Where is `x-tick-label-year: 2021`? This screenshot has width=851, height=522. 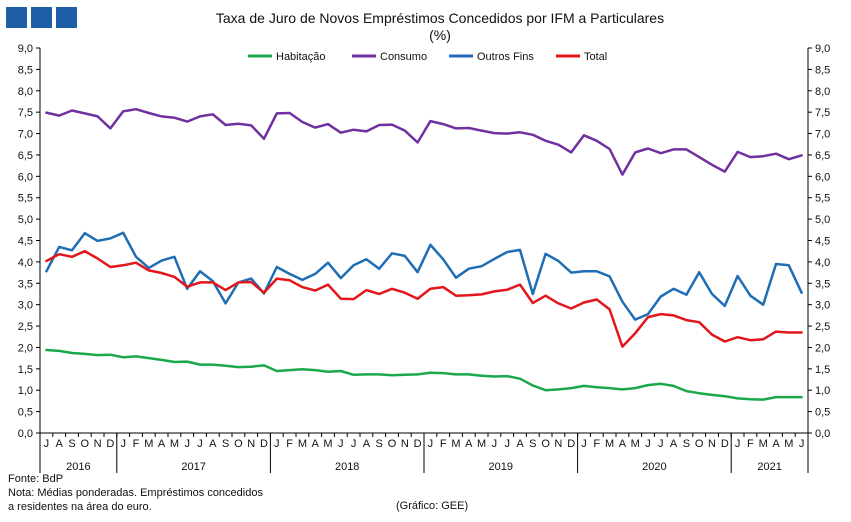 x-tick-label-year: 2021 is located at coordinates (769, 467).